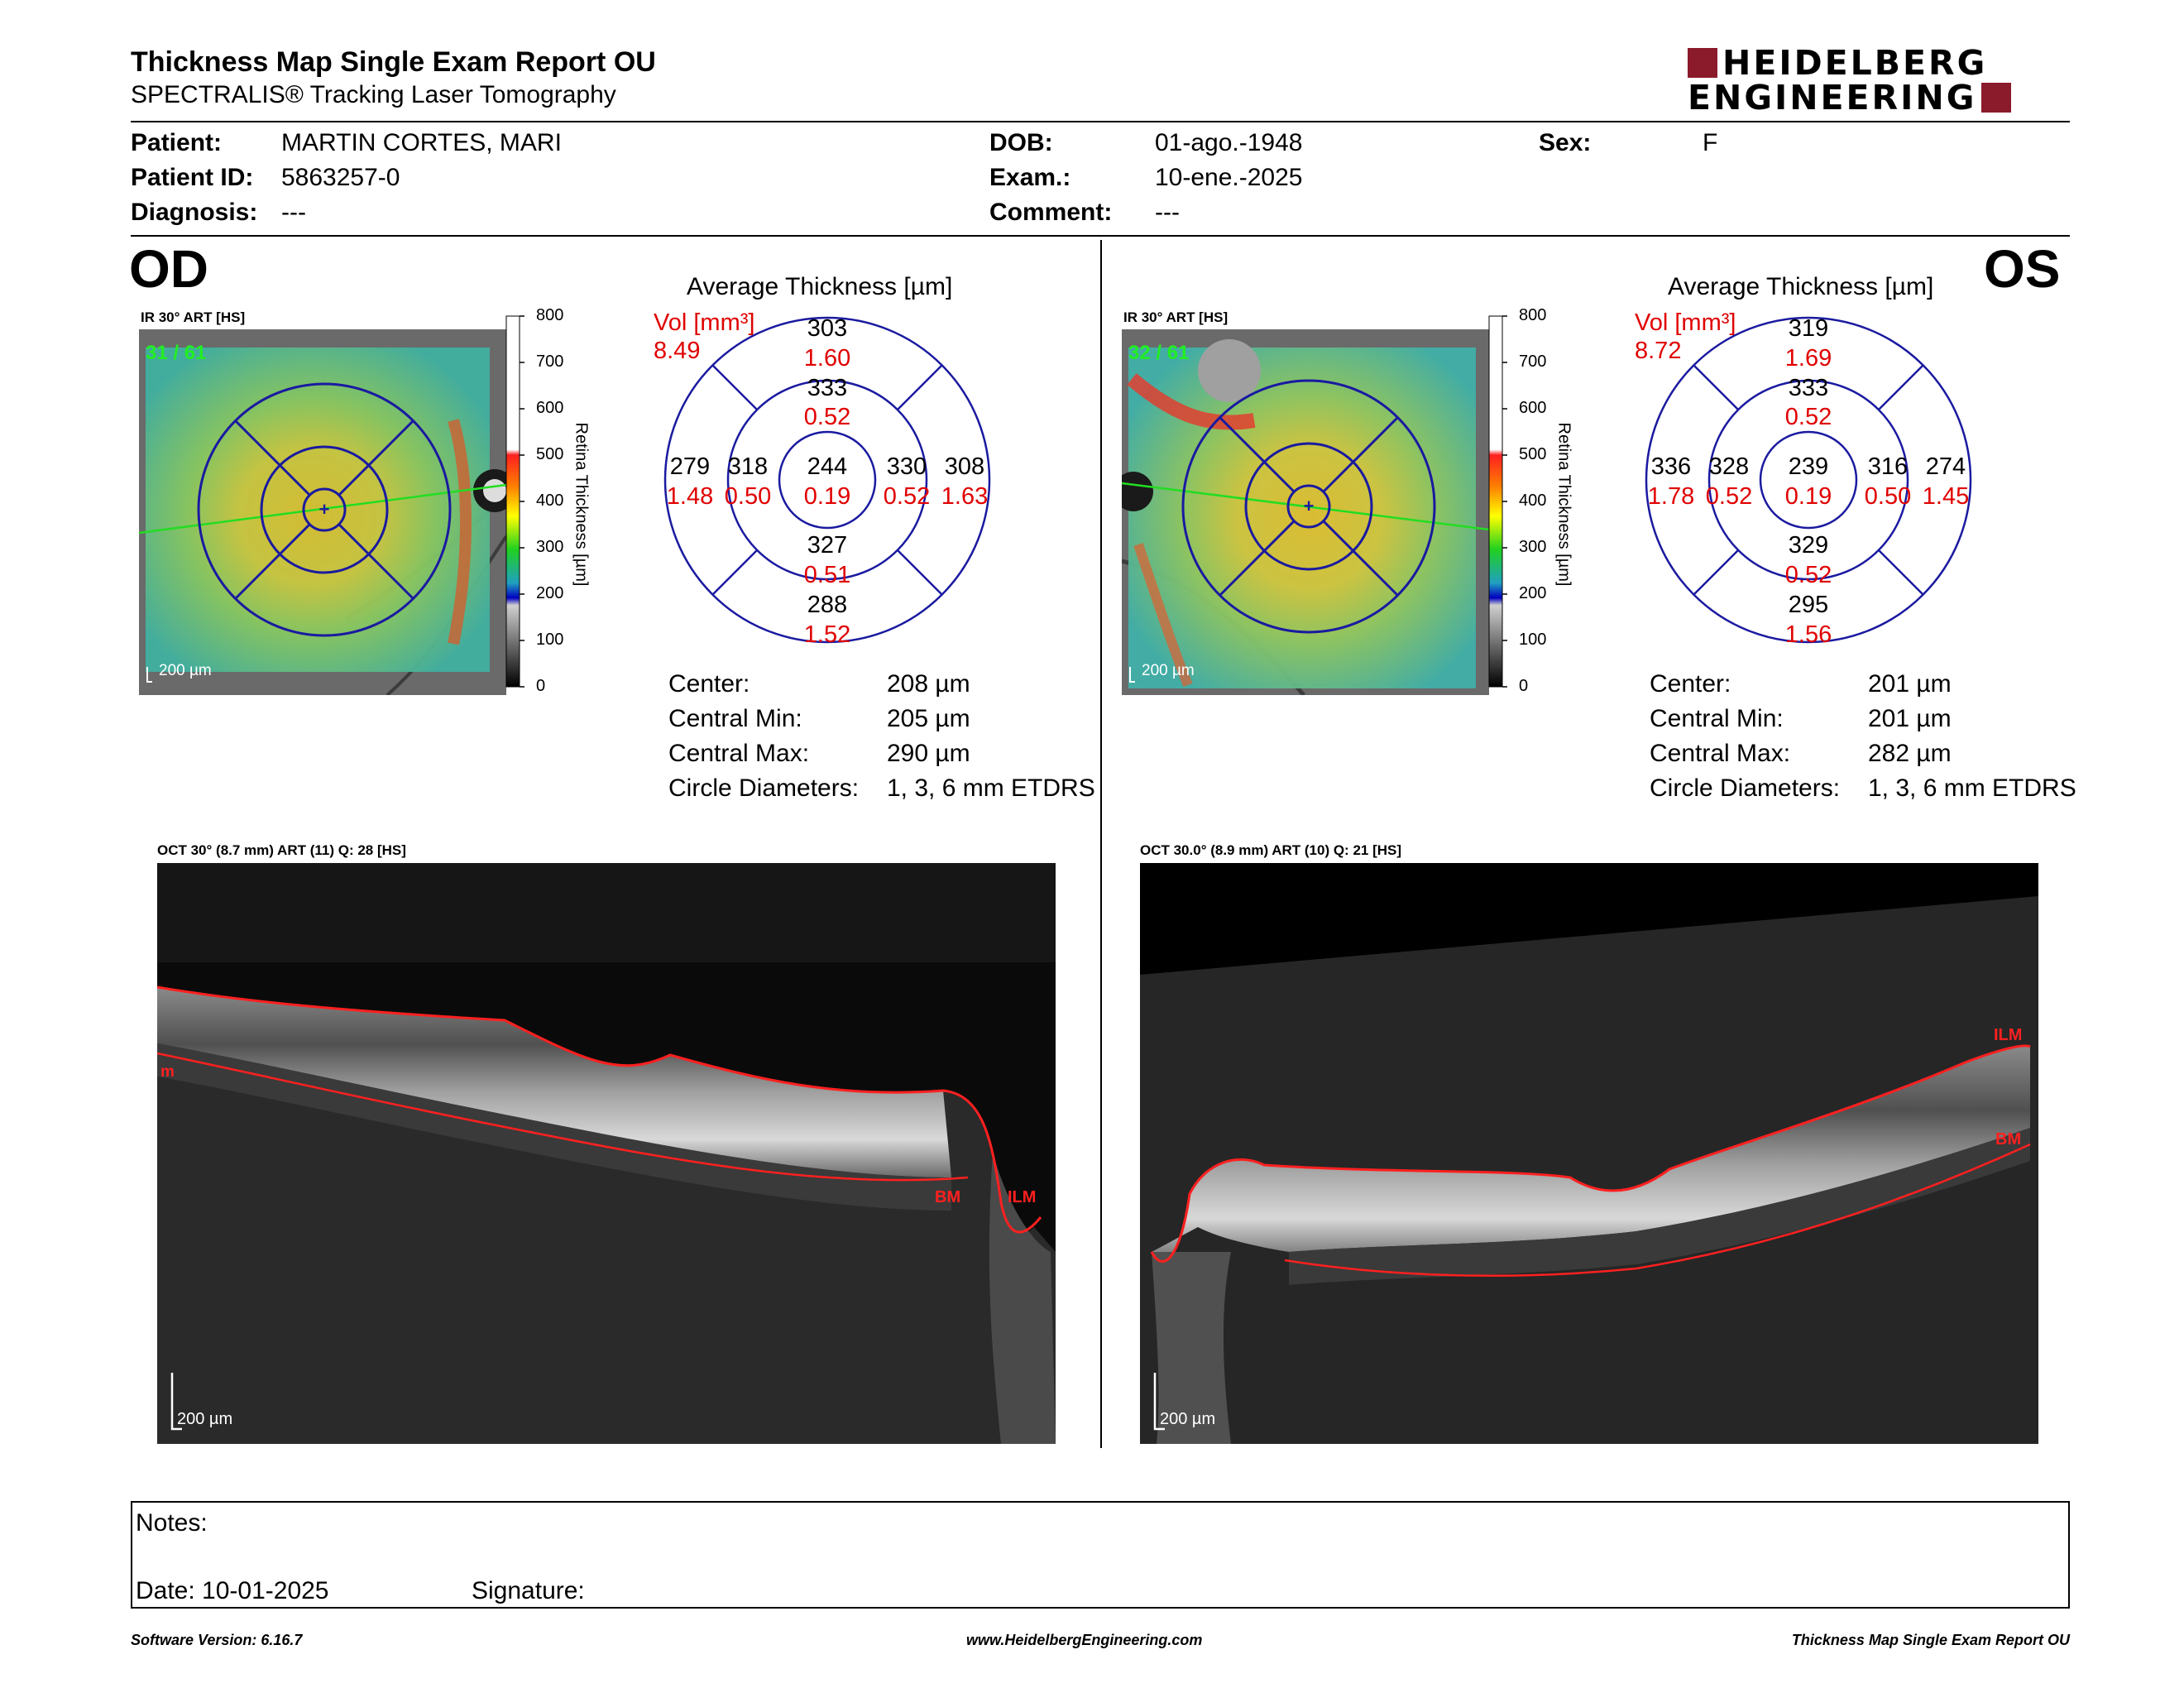 The height and width of the screenshot is (1688, 2184). What do you see at coordinates (550, 315) in the screenshot?
I see `od-colorbar-tick: 800` at bounding box center [550, 315].